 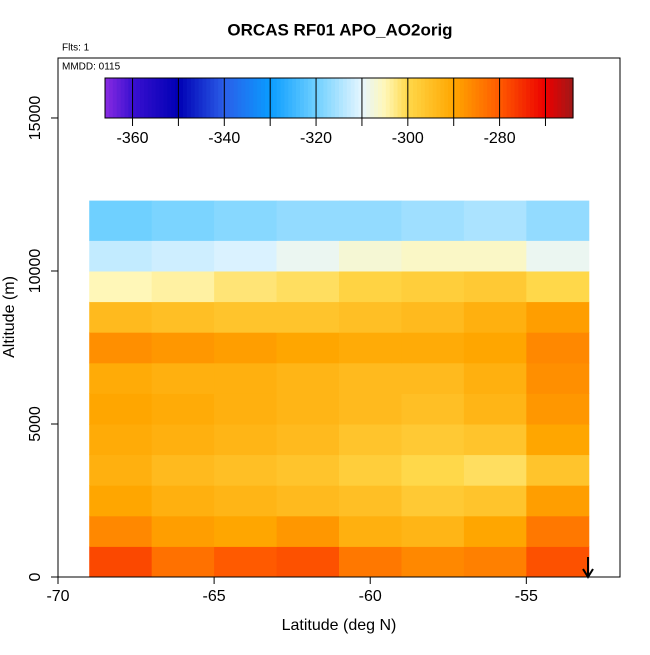 I want to click on x-axis-label: Latitude (deg N), so click(x=339, y=625).